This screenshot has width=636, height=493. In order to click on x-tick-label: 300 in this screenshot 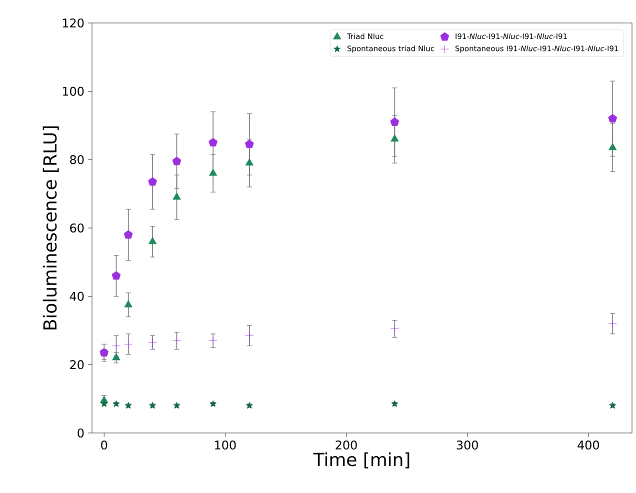, I will do `click(467, 445)`.